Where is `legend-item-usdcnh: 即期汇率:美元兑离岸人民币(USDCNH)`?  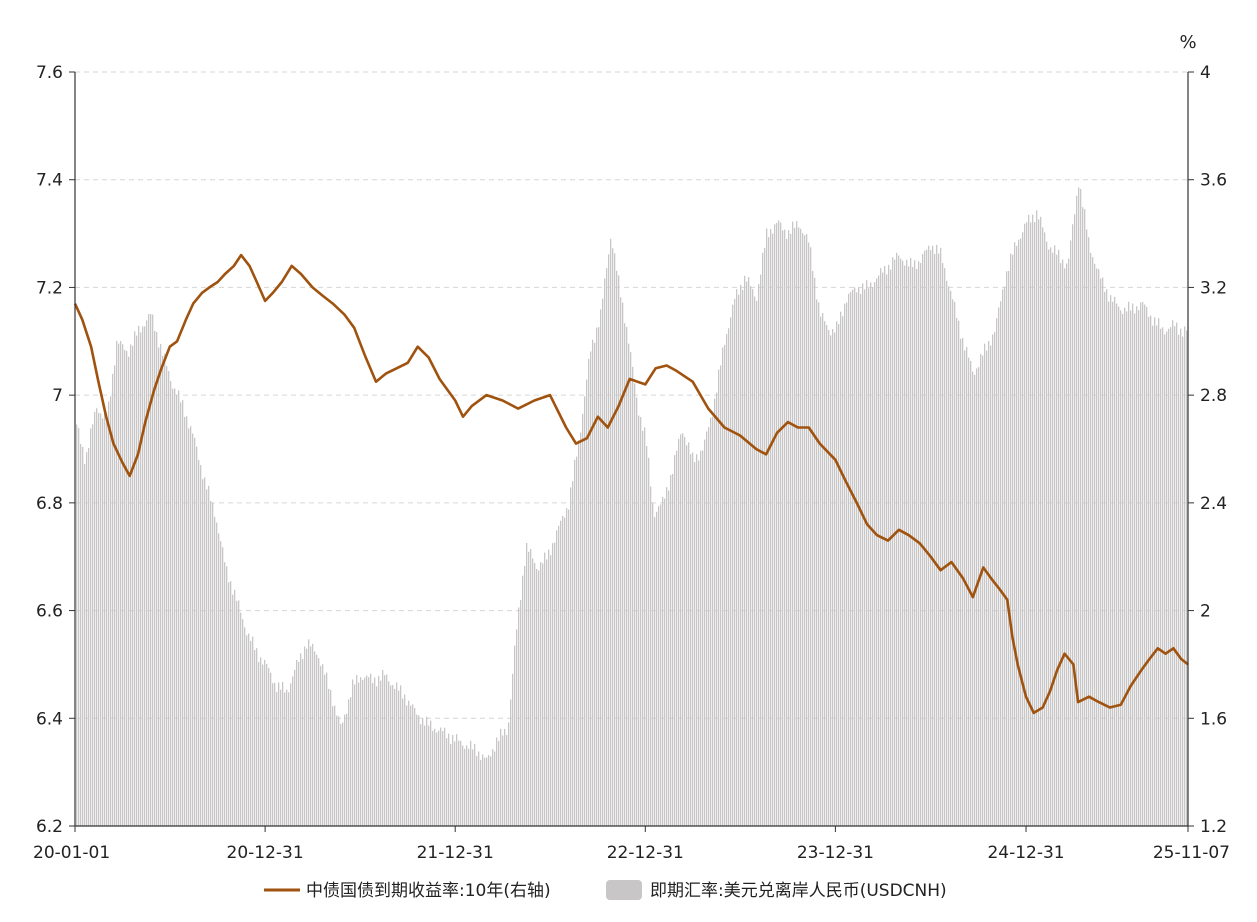
legend-item-usdcnh: 即期汇率:美元兑离岸人民币(USDCNH) is located at coordinates (776, 890).